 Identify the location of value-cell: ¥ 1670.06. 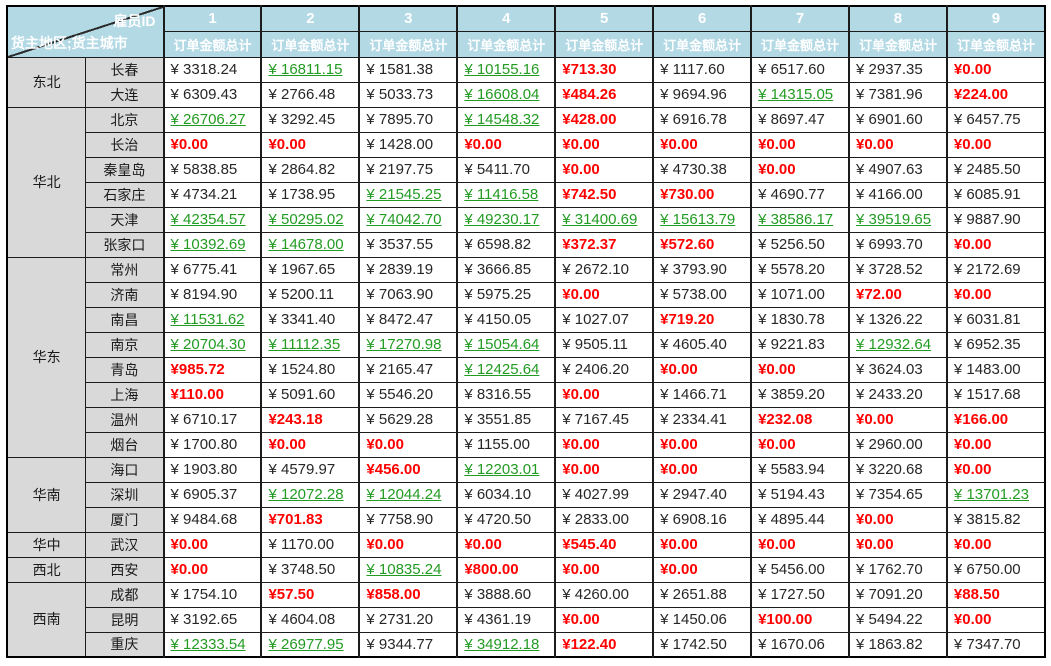
(800, 644).